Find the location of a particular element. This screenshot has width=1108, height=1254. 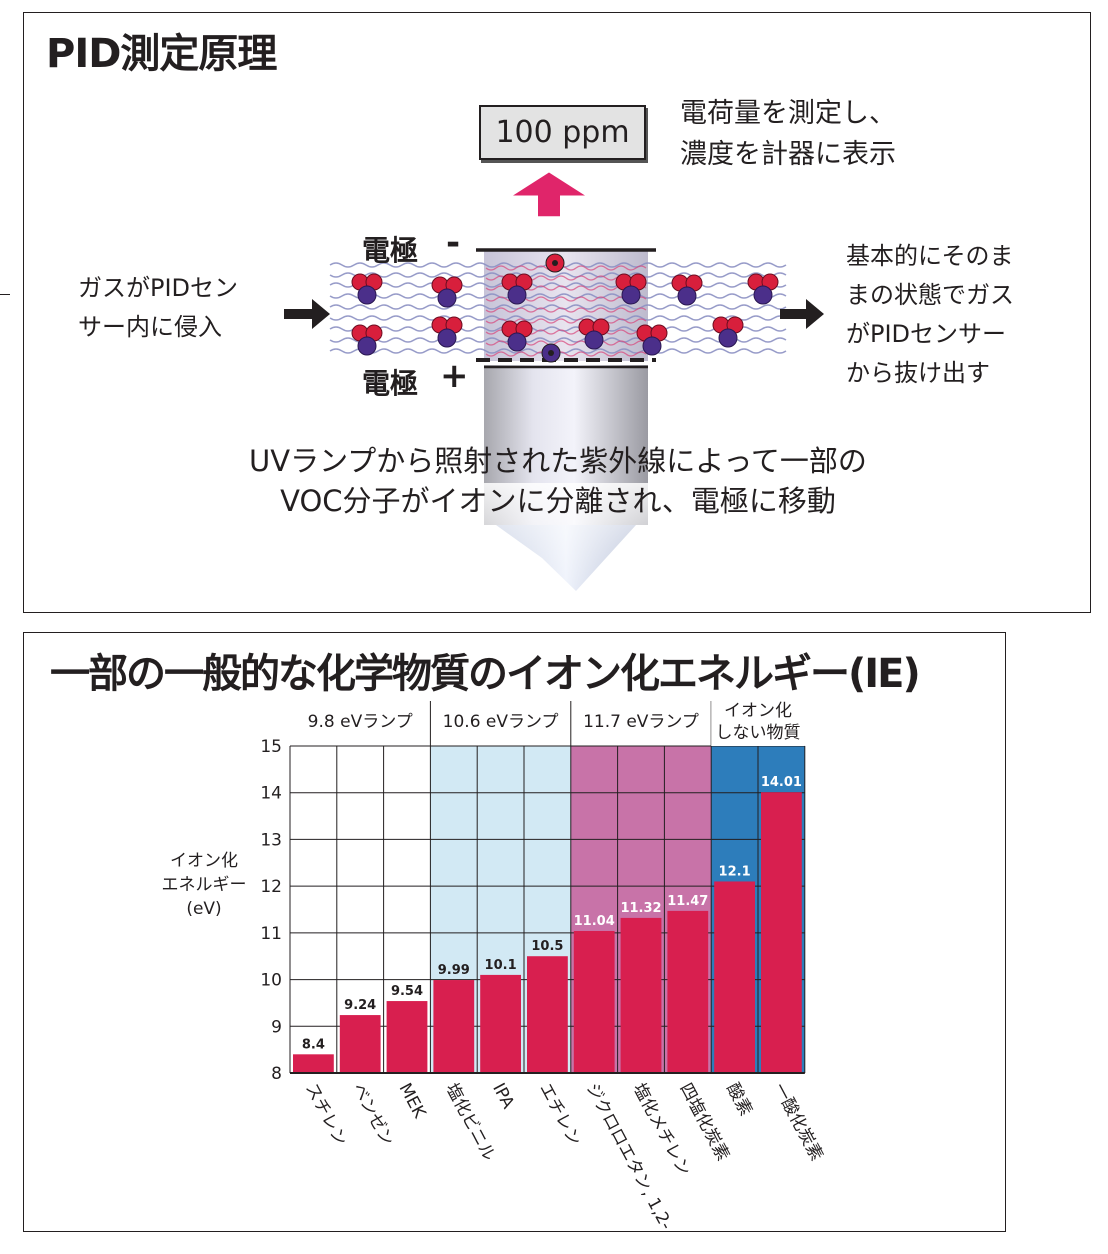

negative-electrode-label: 電極 is located at coordinates (390, 250).